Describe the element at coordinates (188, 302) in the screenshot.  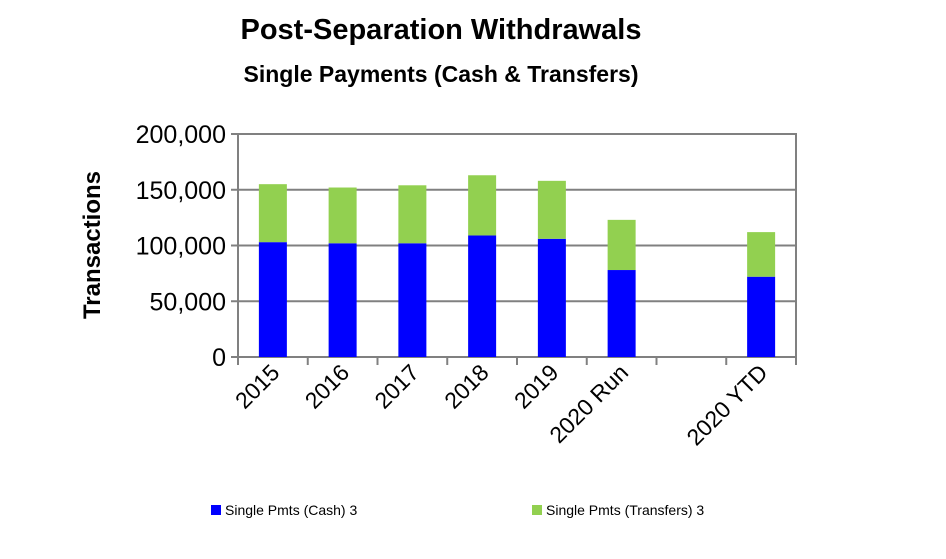
I see `y-tick-label: 50,000` at that location.